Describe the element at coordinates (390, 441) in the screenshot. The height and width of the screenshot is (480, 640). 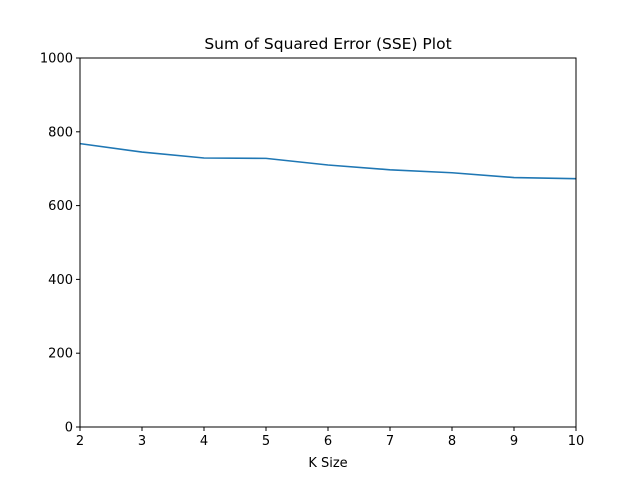
I see `x-tick-label: 7` at that location.